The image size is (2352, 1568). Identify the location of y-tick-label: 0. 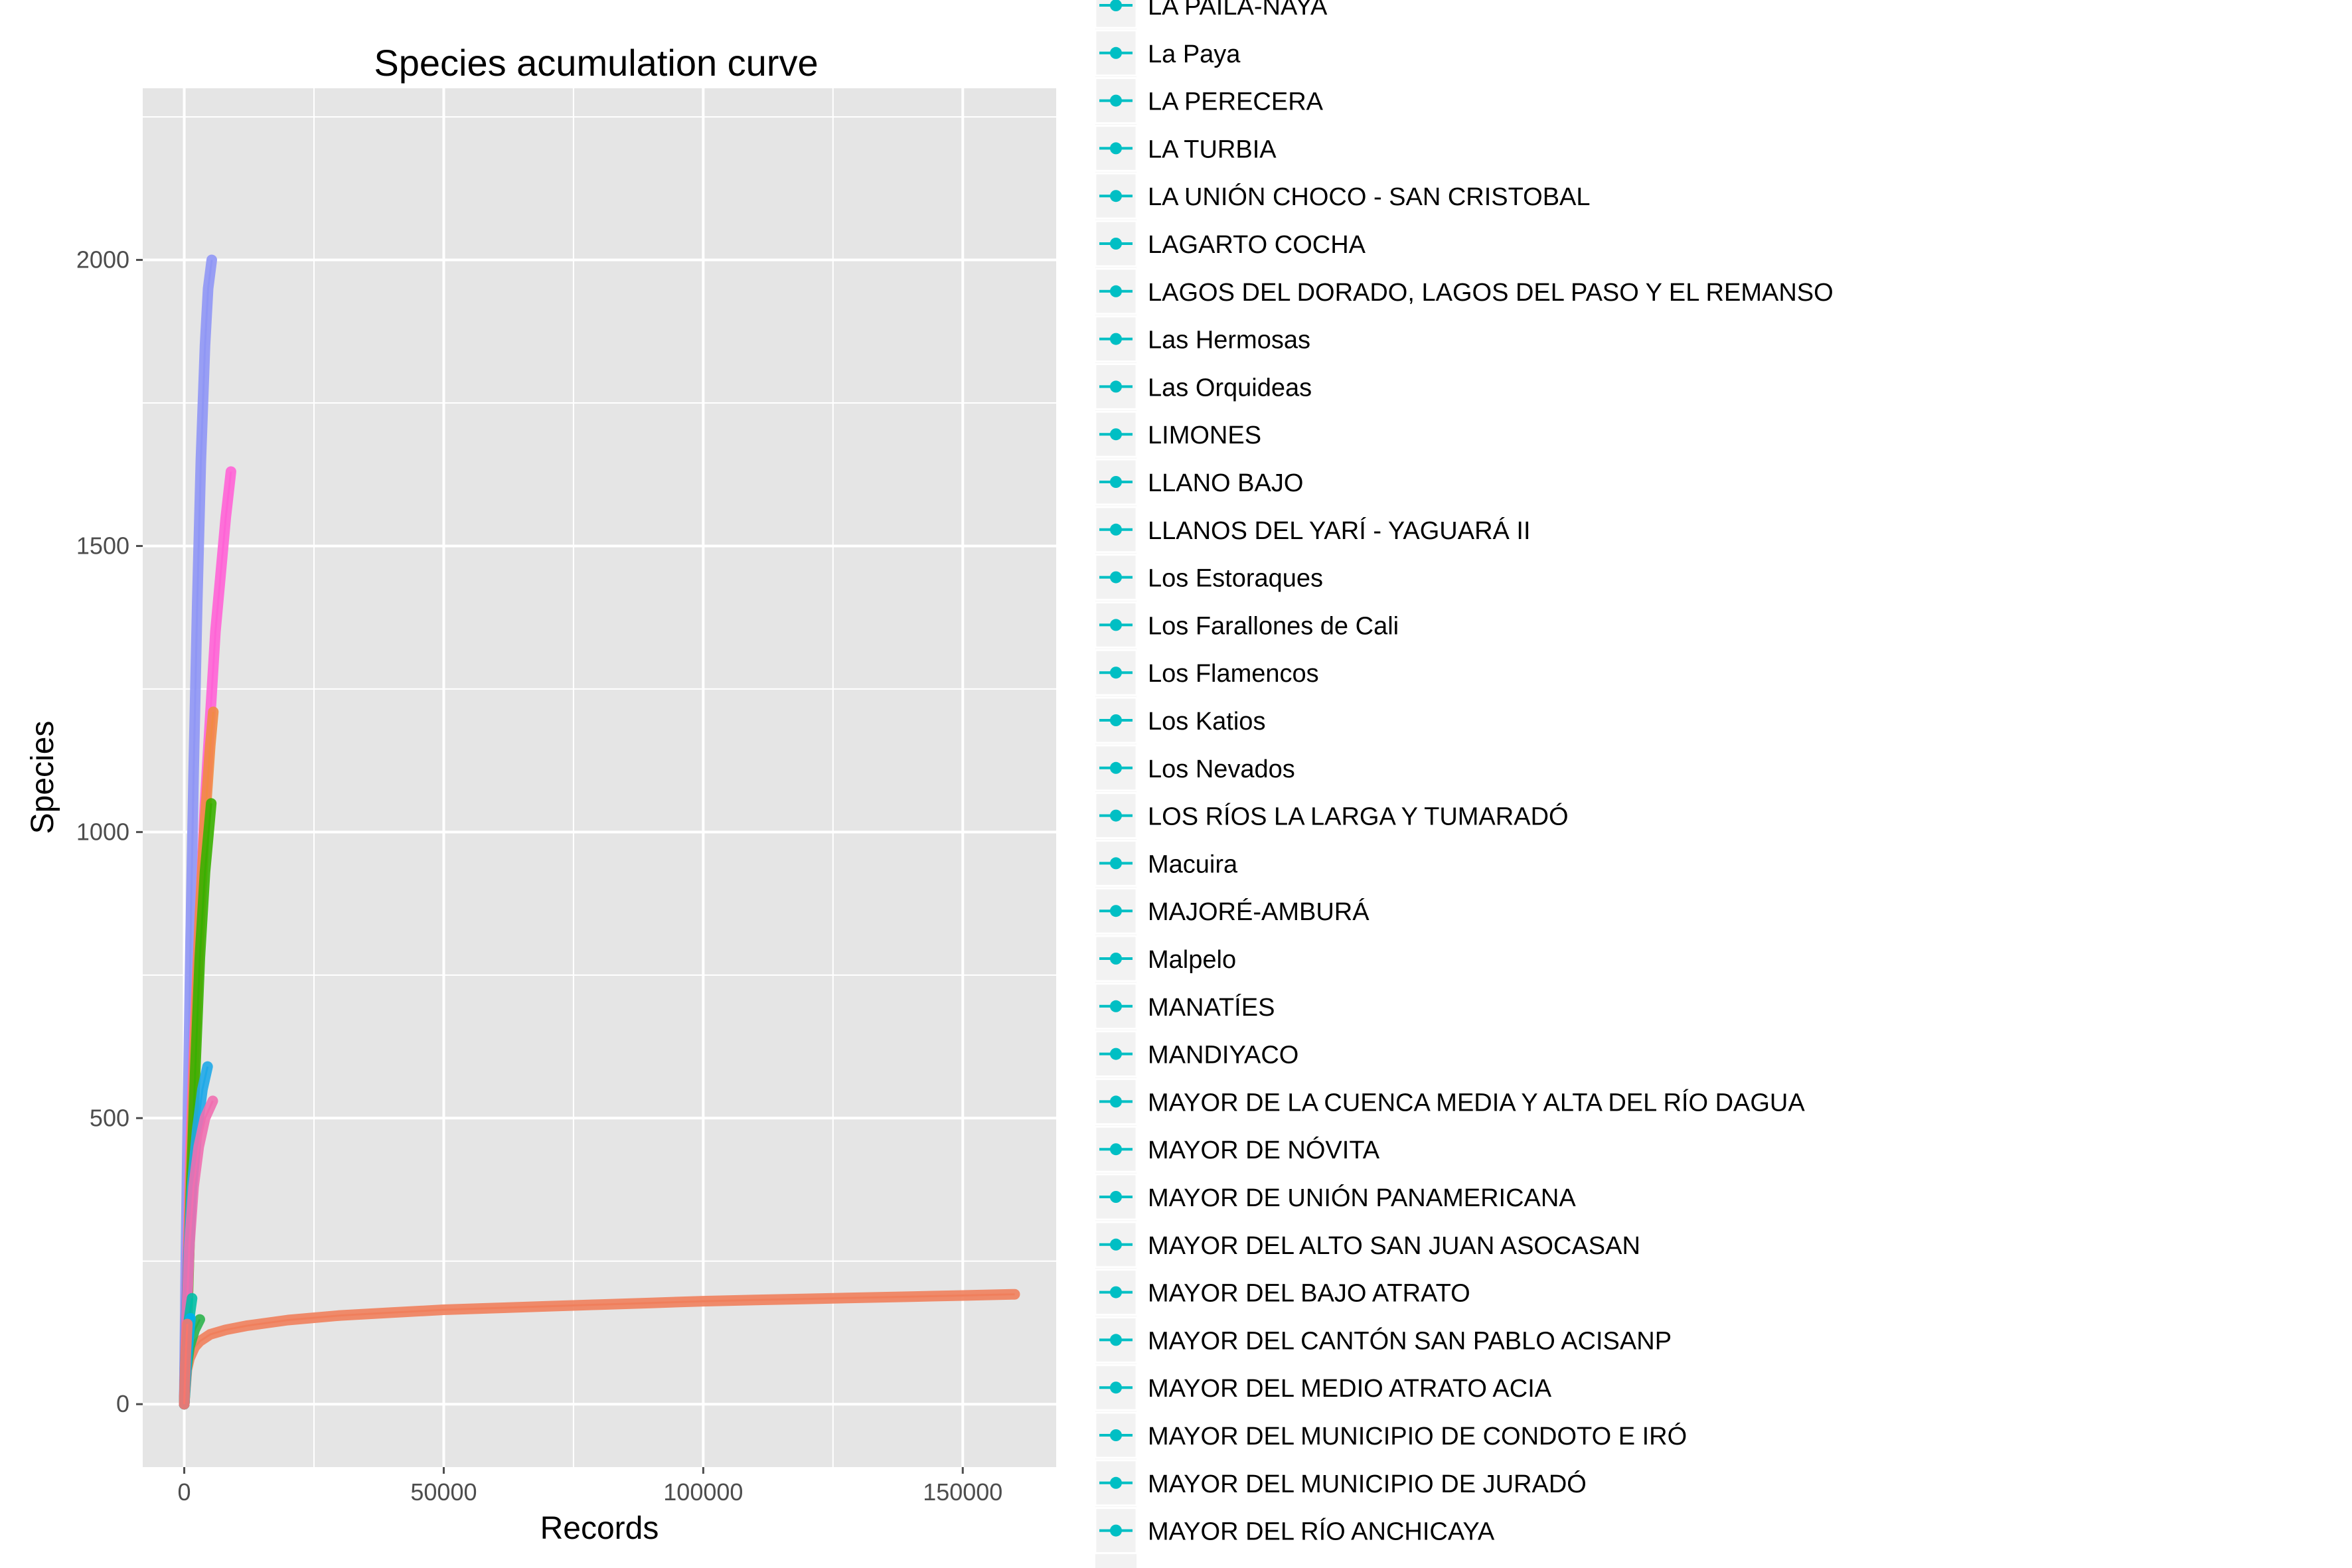
(122, 1404).